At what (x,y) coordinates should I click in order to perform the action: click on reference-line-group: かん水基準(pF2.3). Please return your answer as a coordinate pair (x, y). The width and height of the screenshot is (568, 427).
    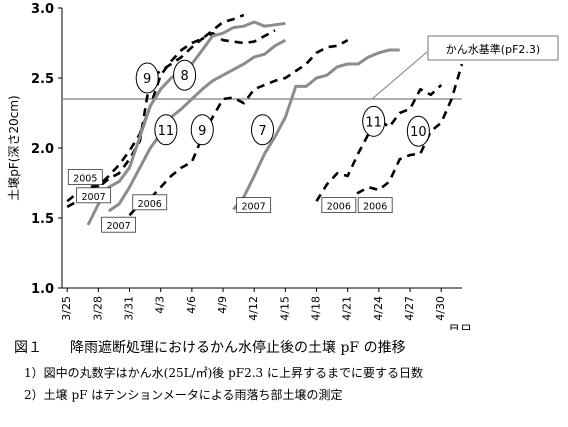
    Looking at the image, I should click on (310, 67).